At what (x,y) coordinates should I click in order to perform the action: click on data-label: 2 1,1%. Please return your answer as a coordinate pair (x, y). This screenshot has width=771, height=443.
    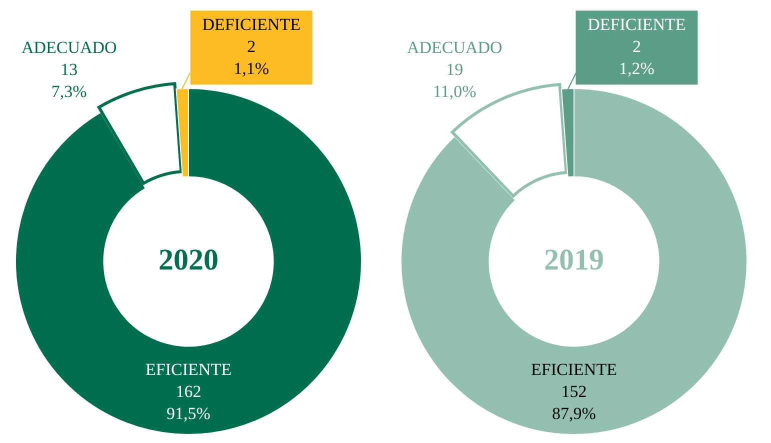
    Looking at the image, I should click on (252, 57).